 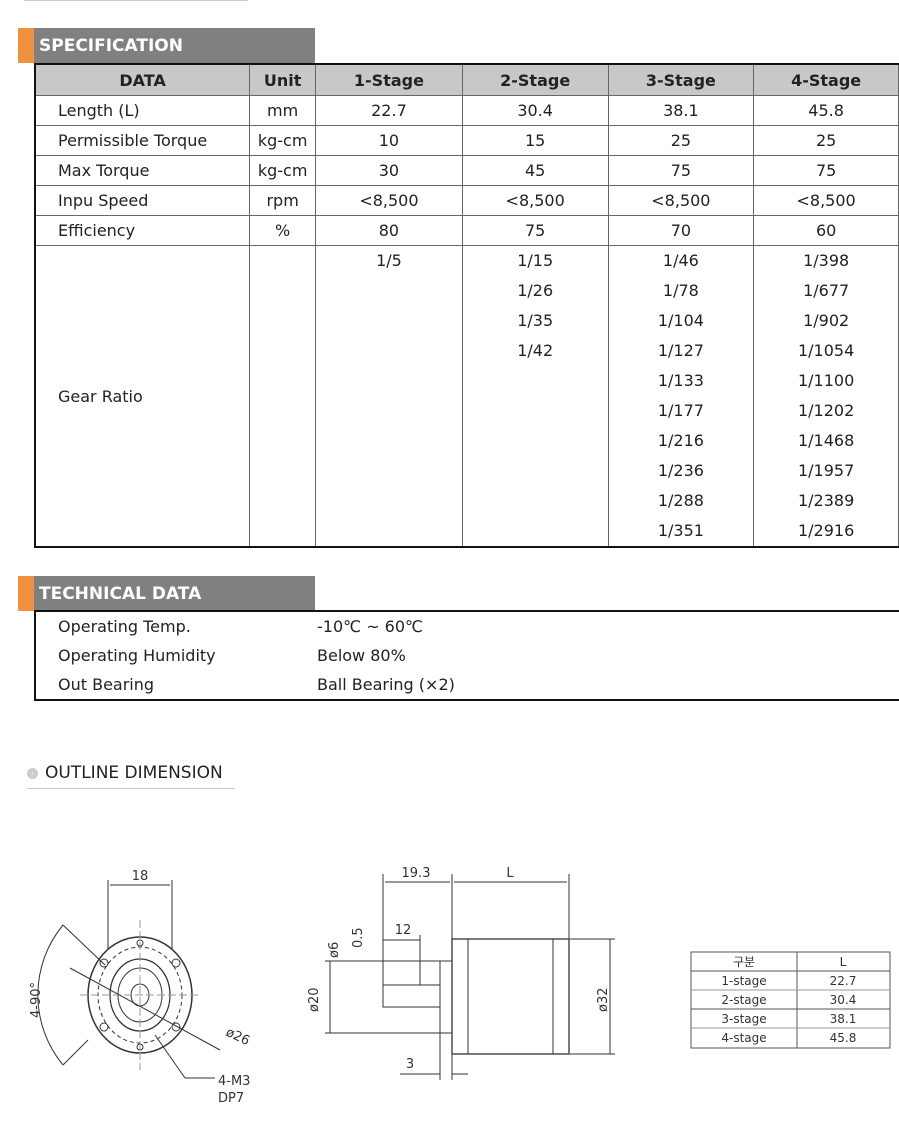 I want to click on table-row: Length (L) mm 22.7 30.4 38.1 45.8, so click(x=466, y=110).